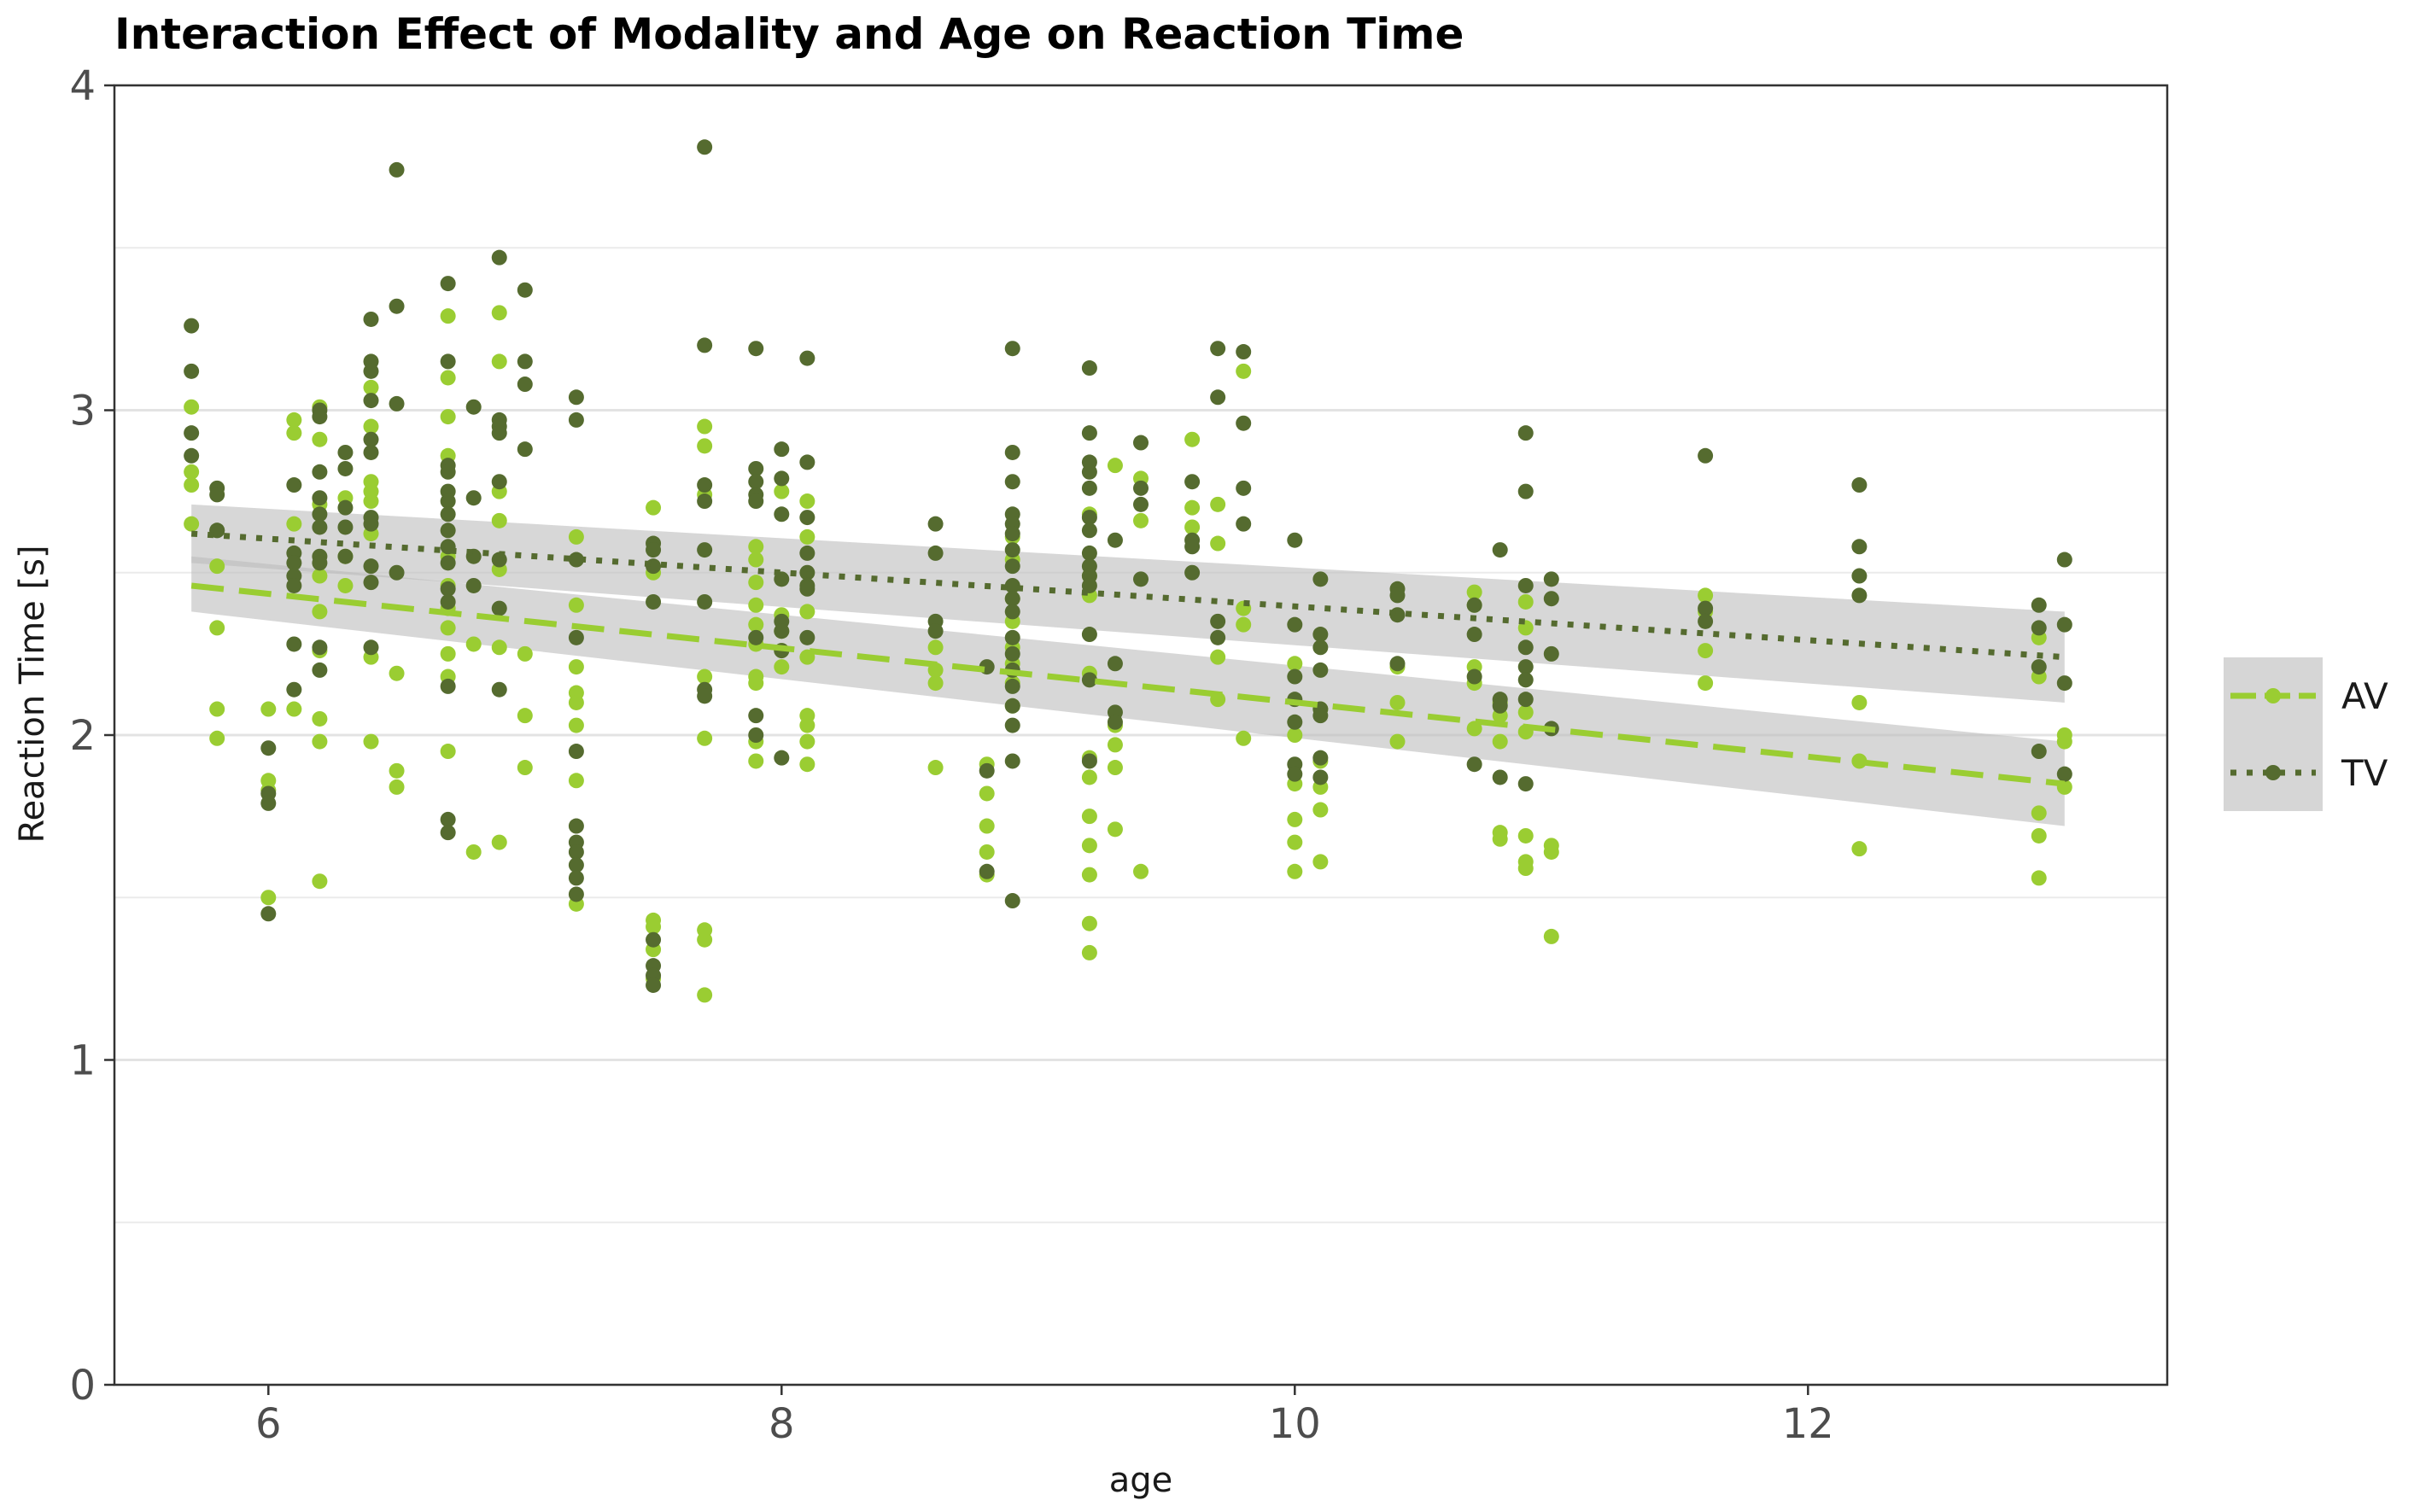 The image size is (2420, 1512). Describe the element at coordinates (1128, 691) in the screenshot. I see `ci-ribbon-av` at that location.